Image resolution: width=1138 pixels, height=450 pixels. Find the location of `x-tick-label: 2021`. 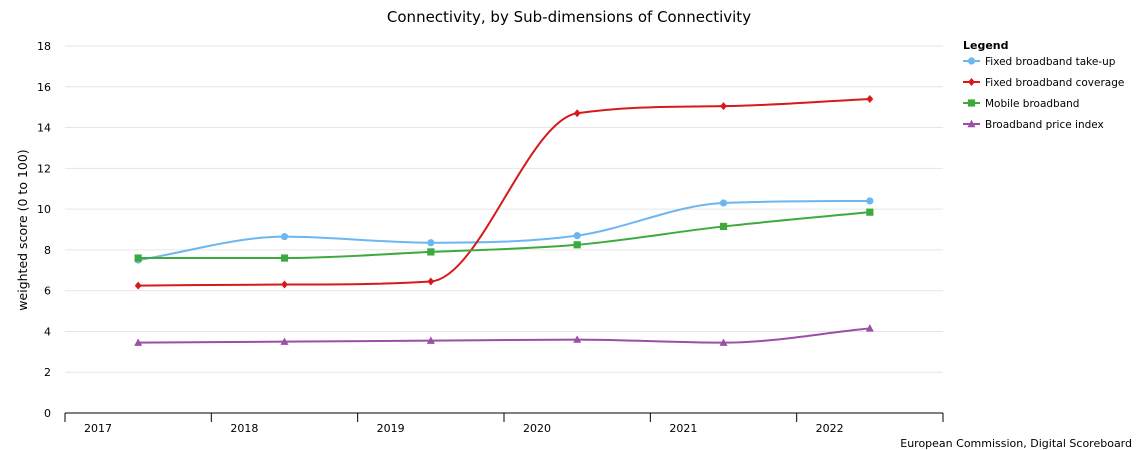

x-tick-label: 2021 is located at coordinates (683, 428).